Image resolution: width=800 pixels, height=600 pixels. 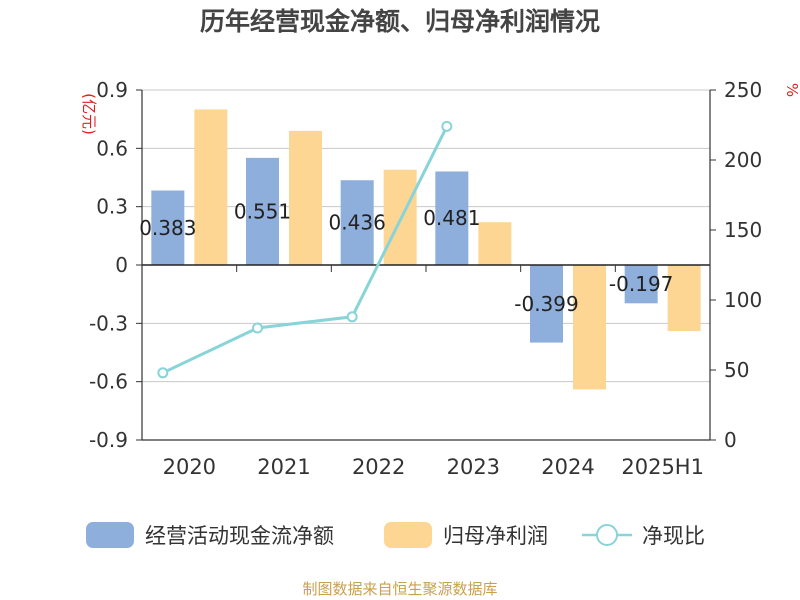 What do you see at coordinates (673, 536) in the screenshot?
I see `legend-label-ratio: 净现比` at bounding box center [673, 536].